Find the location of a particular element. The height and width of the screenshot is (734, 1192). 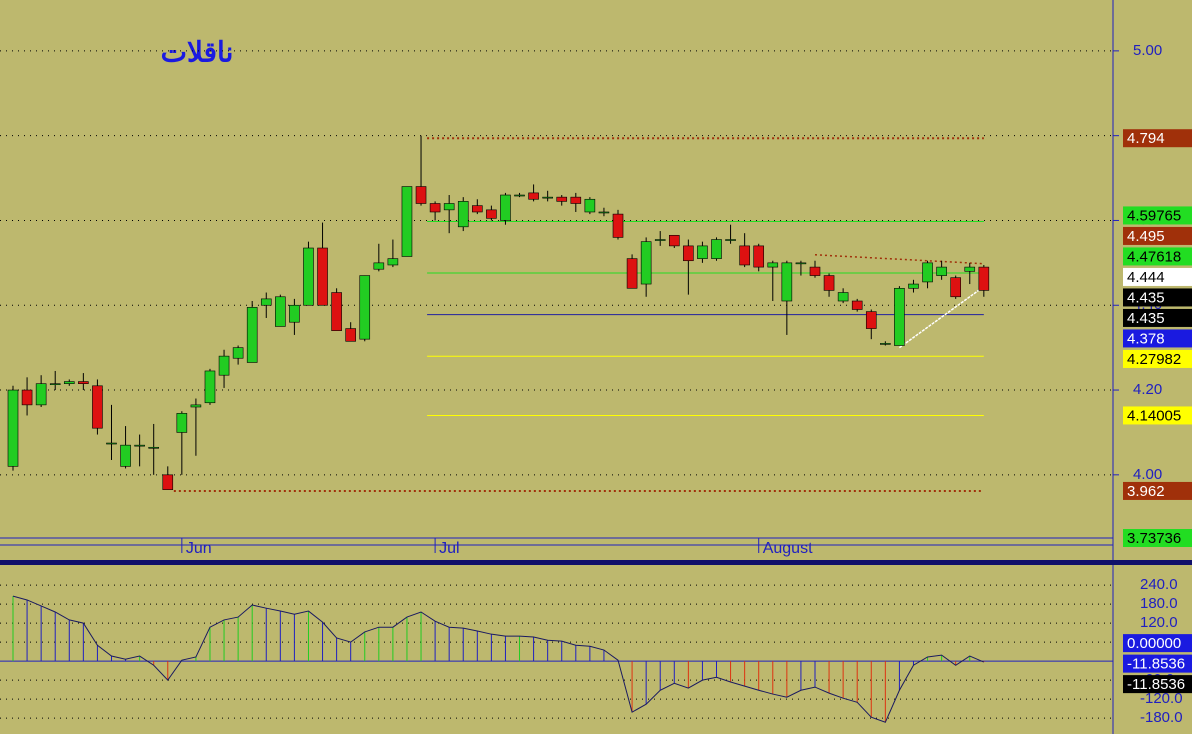

price-badge-label: 3.73736 is located at coordinates (1154, 538).